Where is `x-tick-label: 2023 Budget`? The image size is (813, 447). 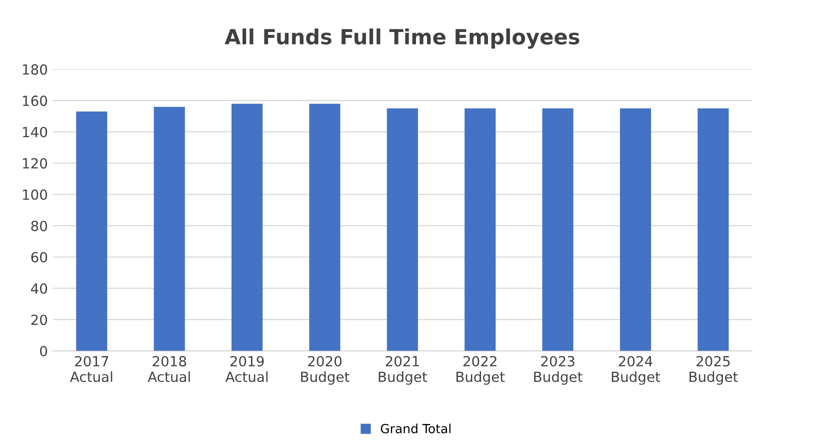 x-tick-label: 2023 Budget is located at coordinates (558, 370).